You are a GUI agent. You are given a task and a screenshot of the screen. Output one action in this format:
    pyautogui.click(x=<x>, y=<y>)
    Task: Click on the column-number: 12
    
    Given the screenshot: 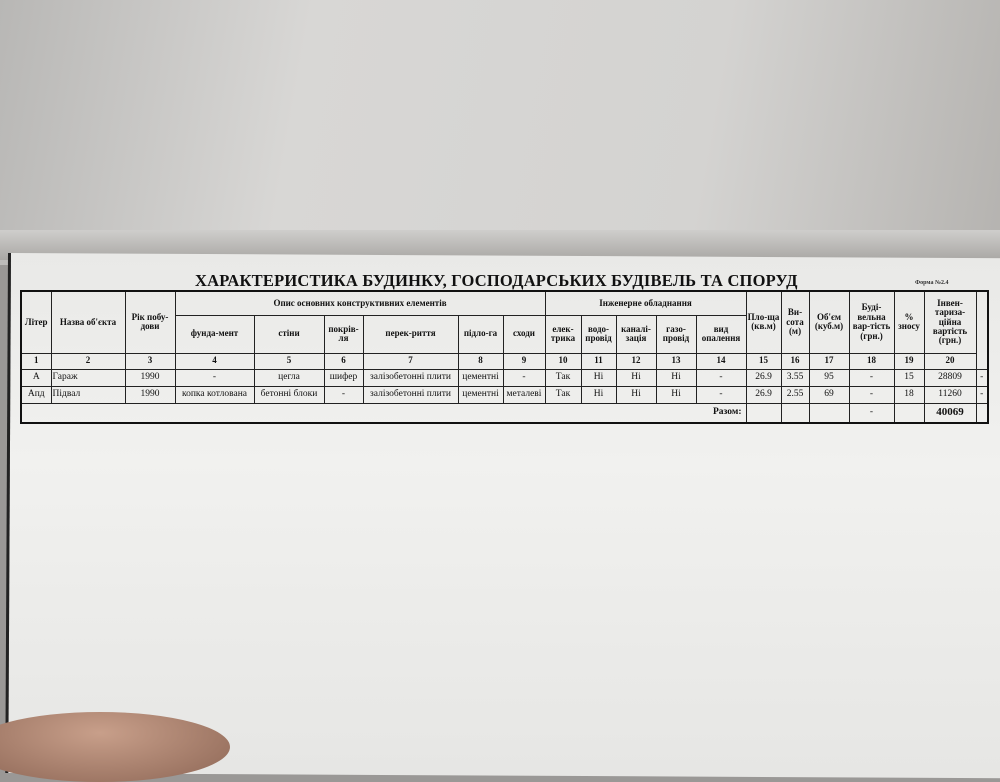 What is the action you would take?
    pyautogui.click(x=636, y=361)
    